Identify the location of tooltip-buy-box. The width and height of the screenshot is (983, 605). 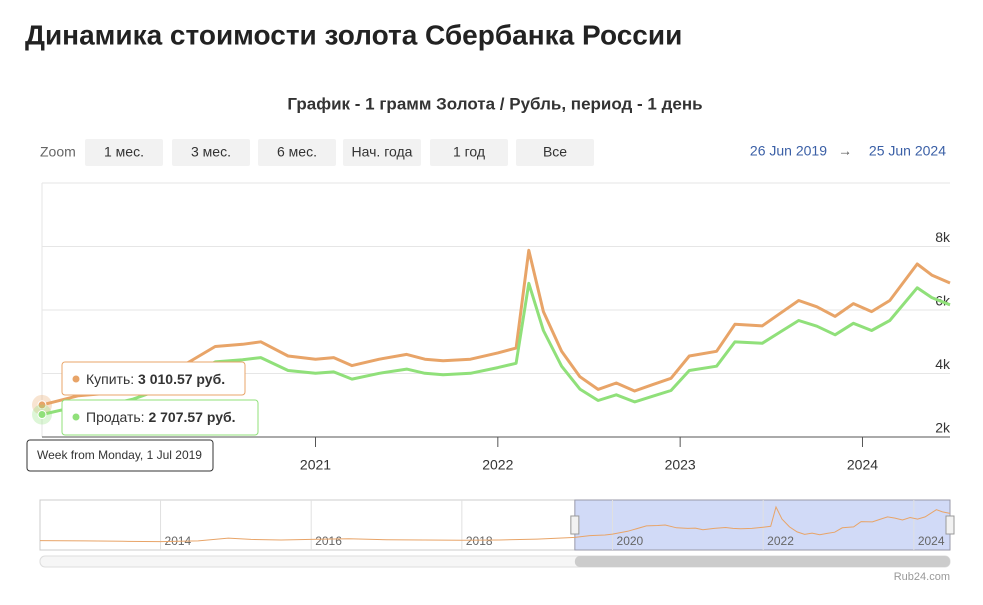
(153, 378).